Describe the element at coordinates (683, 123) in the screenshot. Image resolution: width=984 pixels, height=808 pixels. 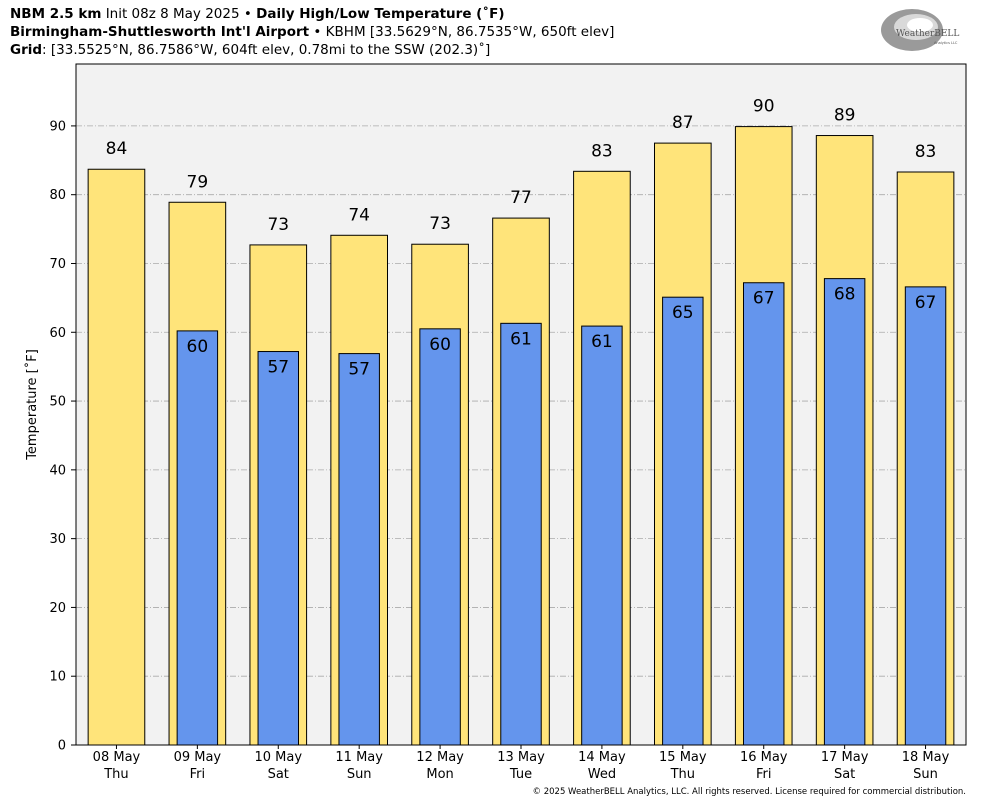
I see `high-temp-label: 87` at that location.